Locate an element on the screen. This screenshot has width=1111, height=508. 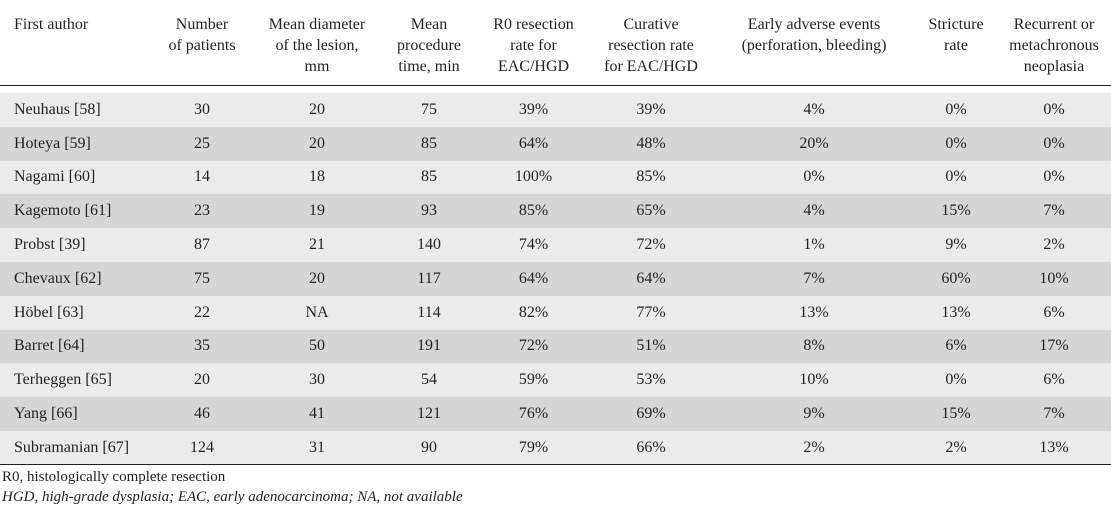
column-header-line: rate is located at coordinates (956, 45).